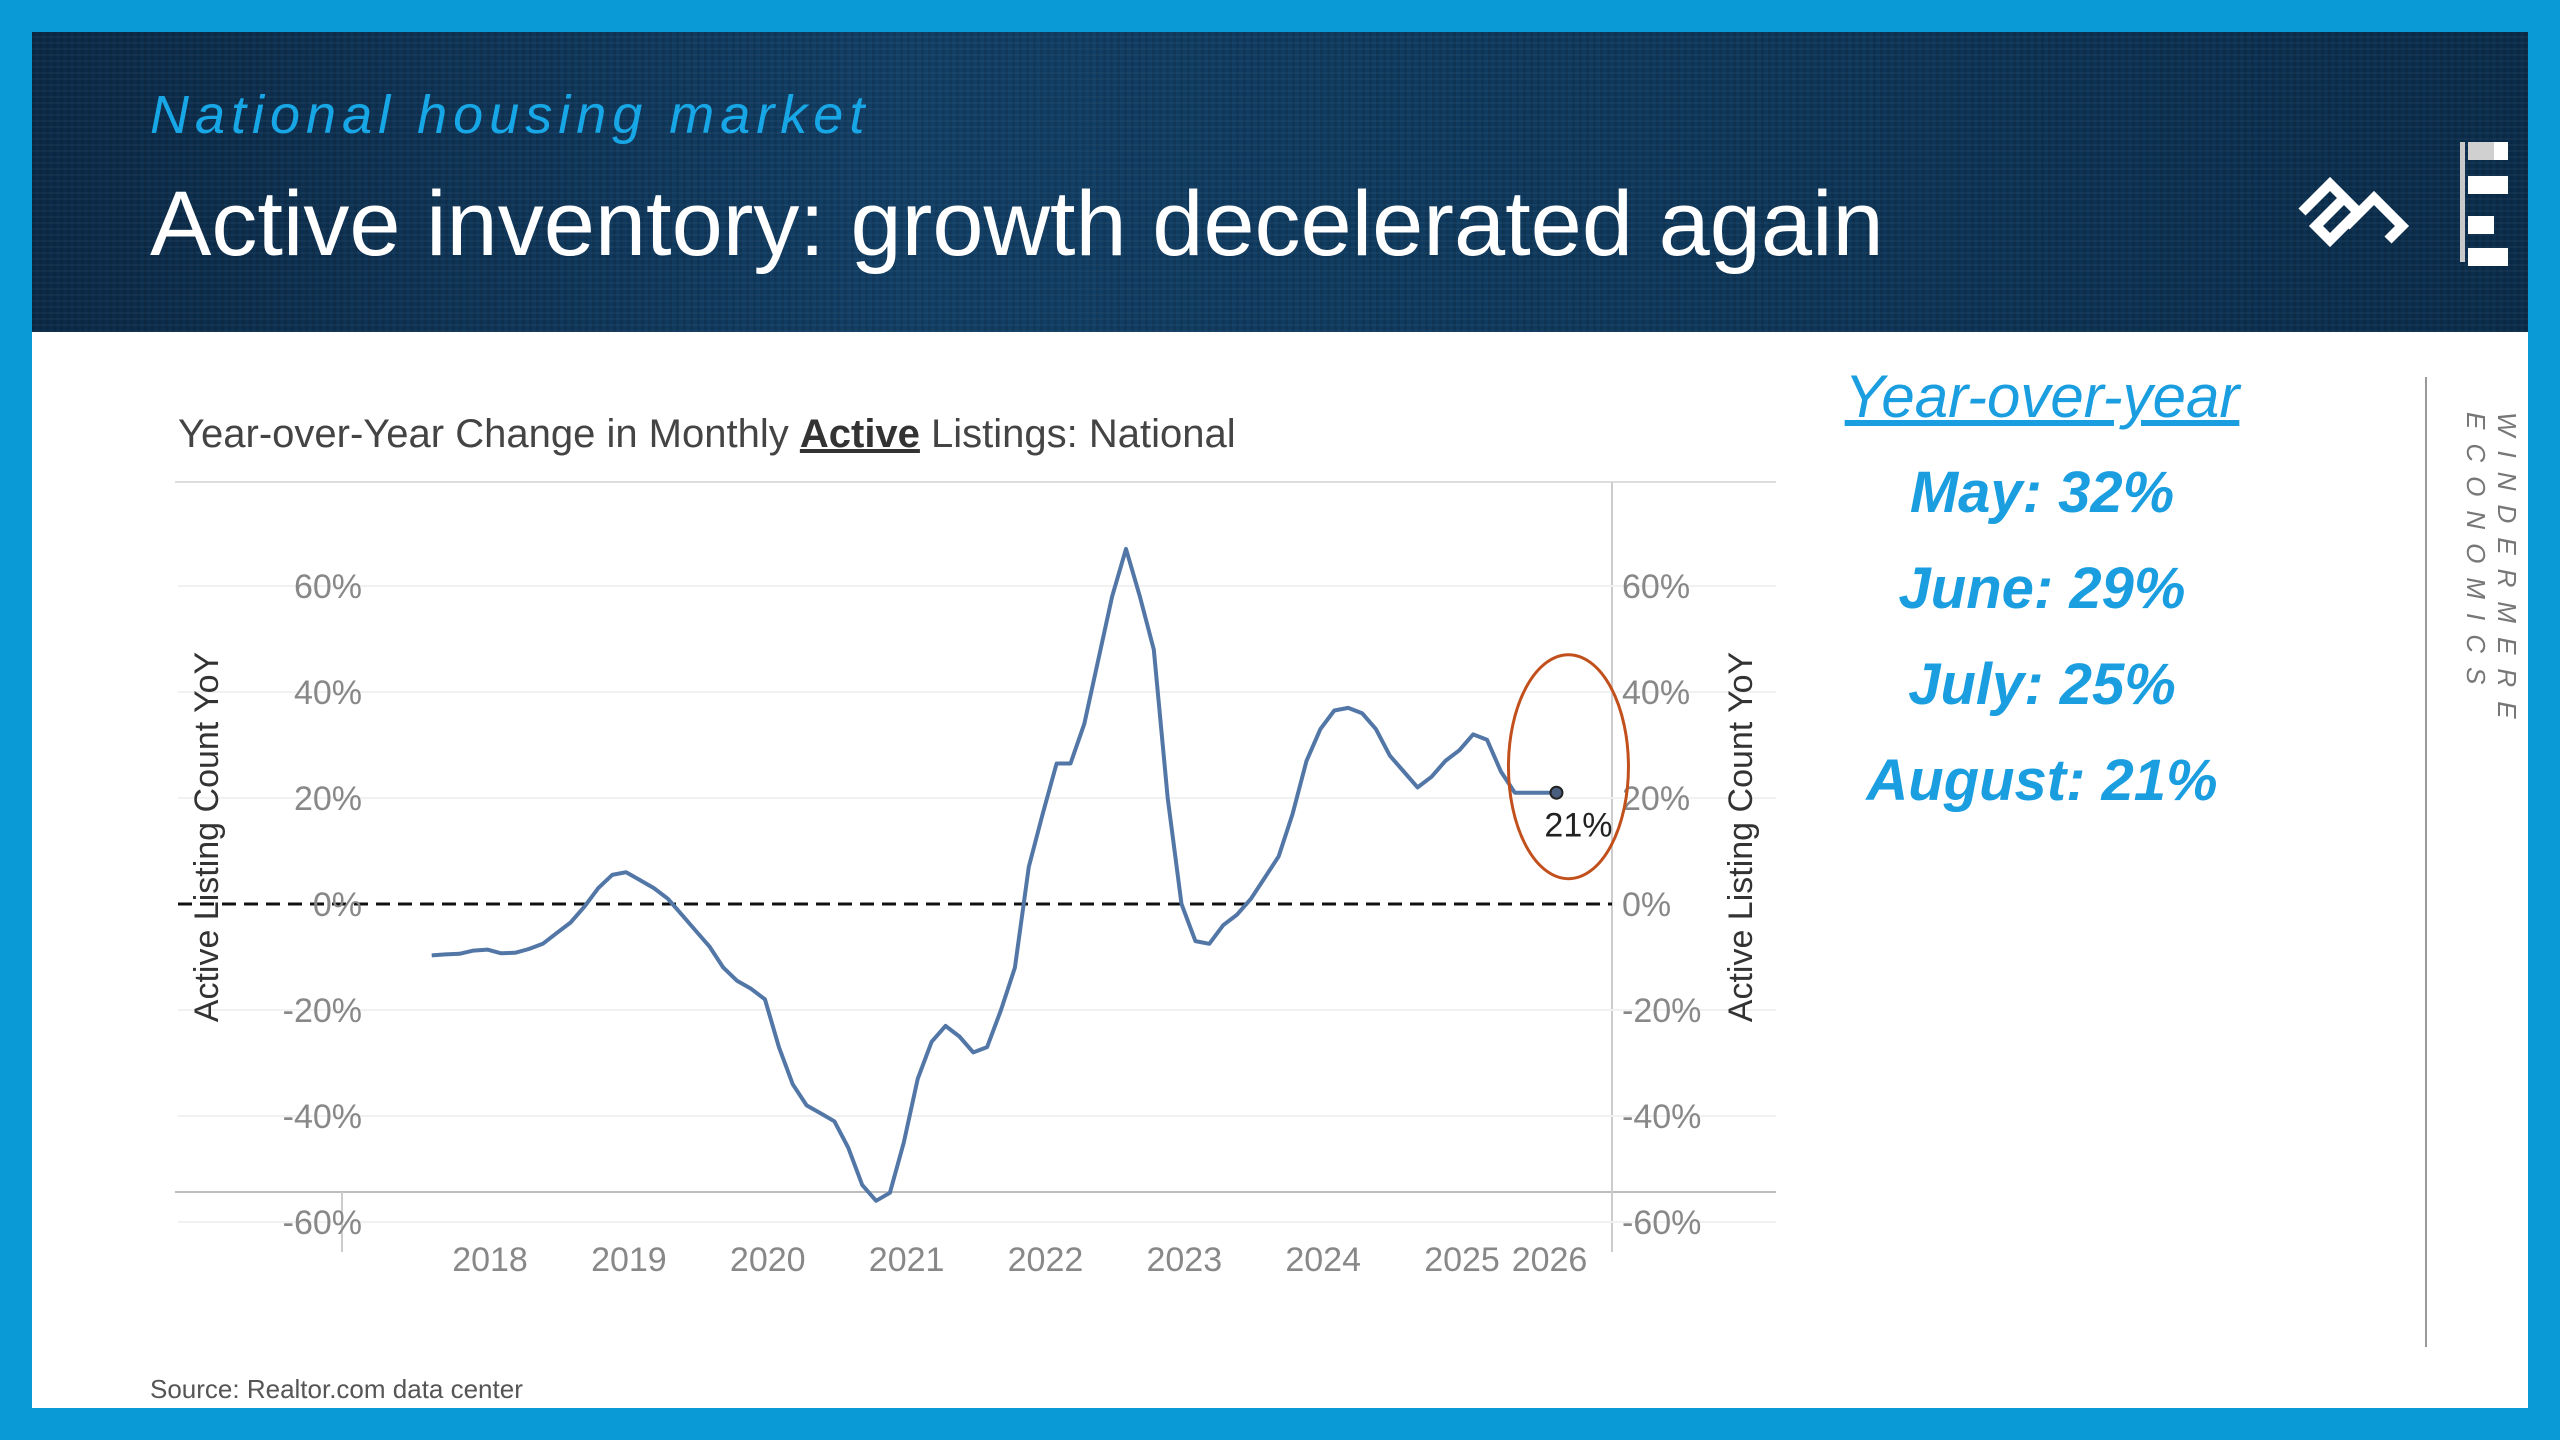 The image size is (2560, 1440). I want to click on x-tick-label: 2025, so click(1462, 1260).